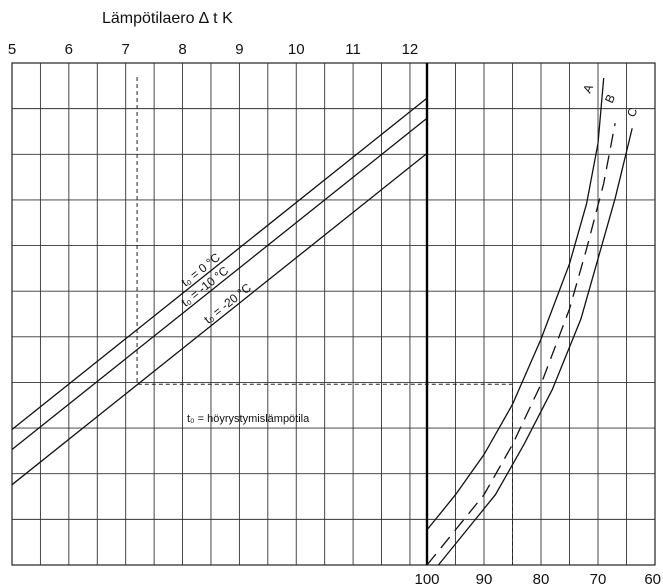 The height and width of the screenshot is (588, 663). I want to click on top-tick-label: 12, so click(410, 49).